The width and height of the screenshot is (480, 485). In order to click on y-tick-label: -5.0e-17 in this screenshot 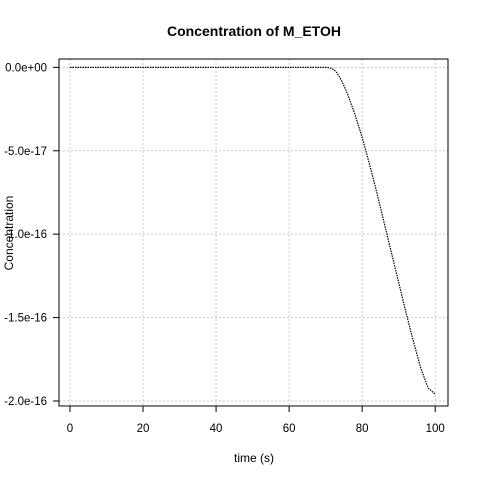, I will do `click(25, 152)`.